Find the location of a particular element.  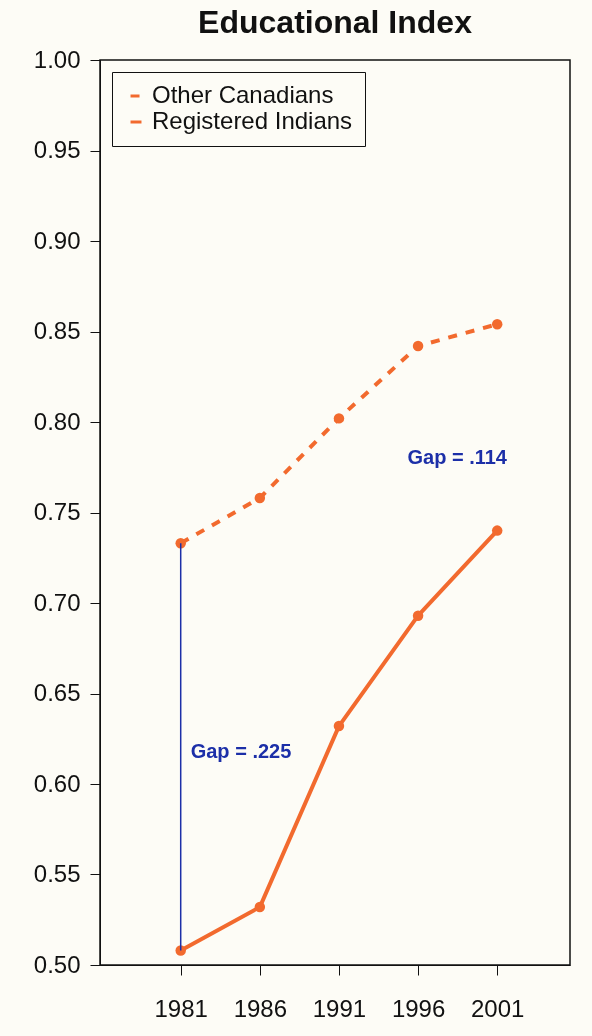

x-tick-label: 1996 is located at coordinates (418, 1008).